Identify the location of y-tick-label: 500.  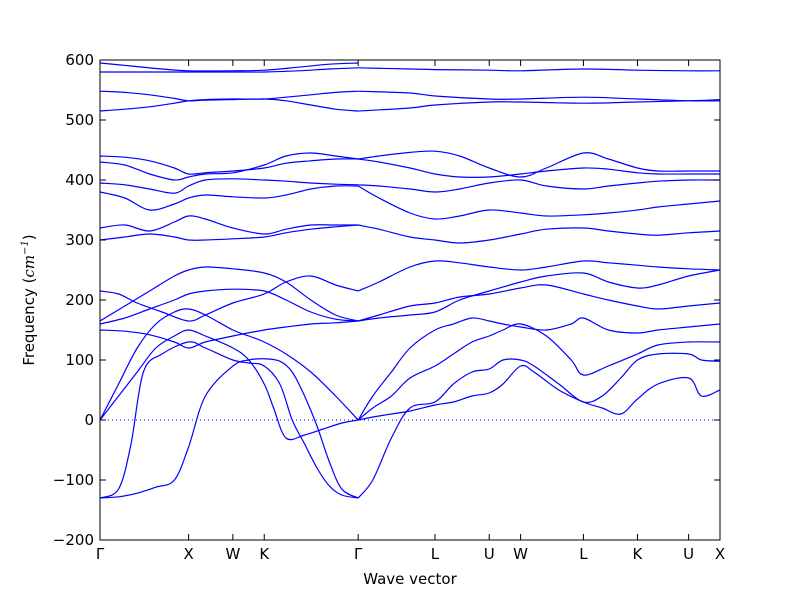
(79, 120).